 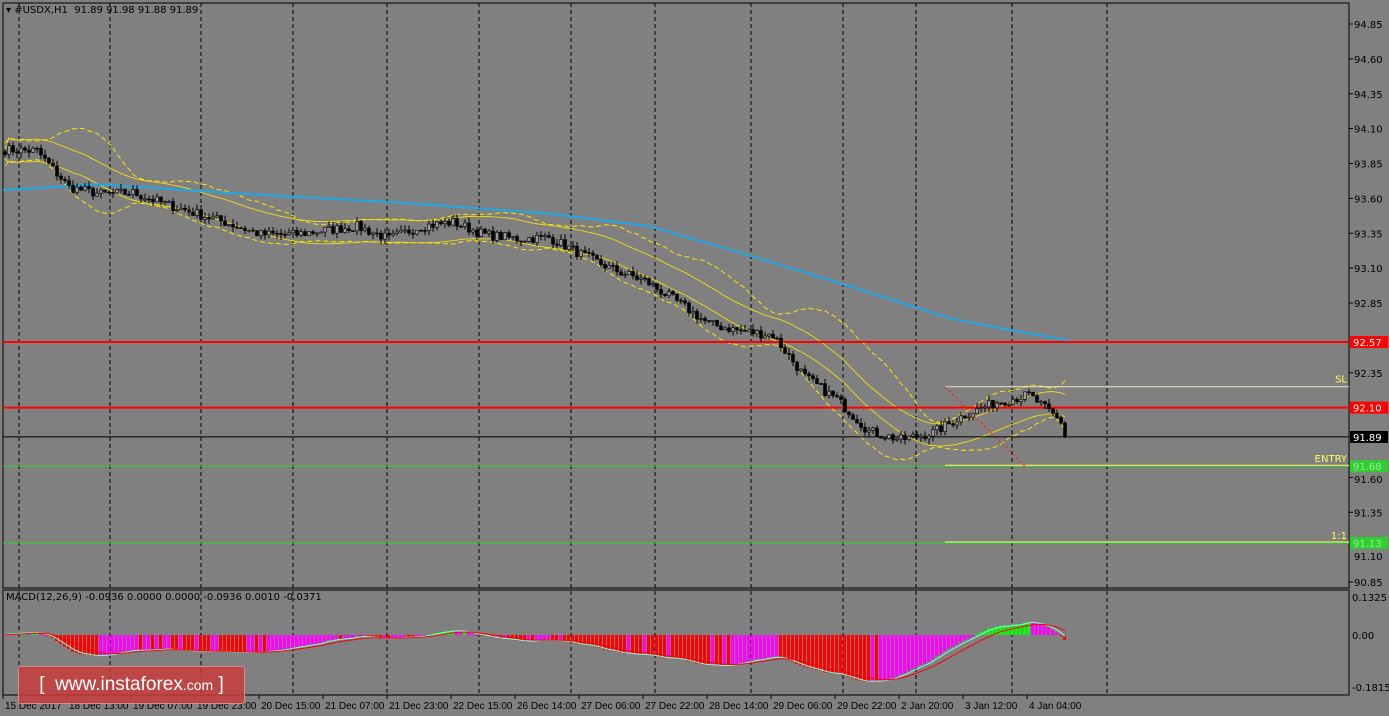 What do you see at coordinates (1368, 480) in the screenshot?
I see `price-tick-label: 91.60` at bounding box center [1368, 480].